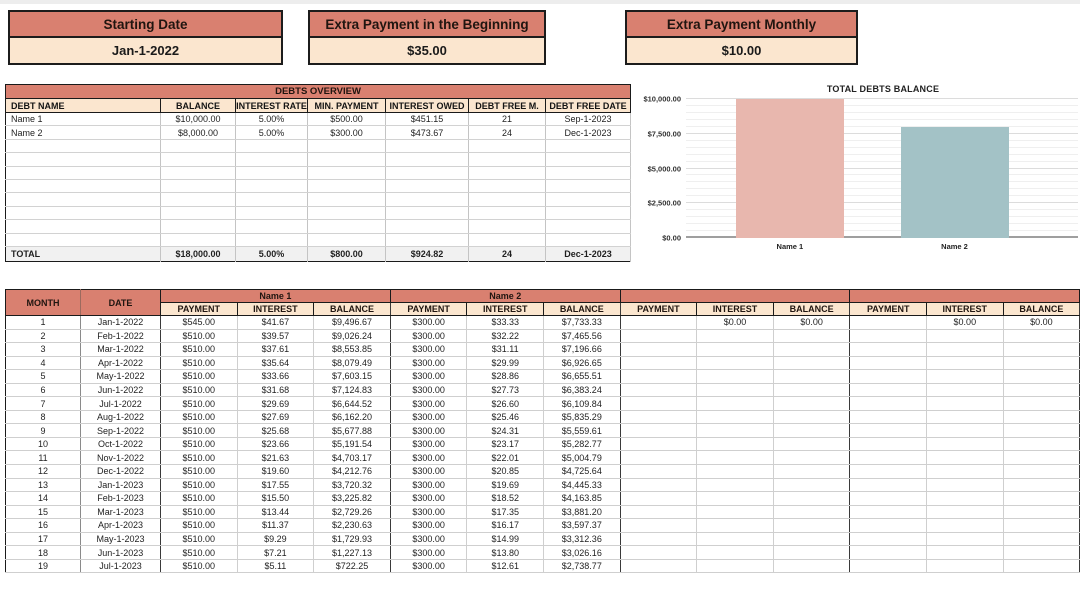 This screenshot has width=1080, height=598. Describe the element at coordinates (276, 444) in the screenshot. I see `schedule-cell: $23.66` at that location.